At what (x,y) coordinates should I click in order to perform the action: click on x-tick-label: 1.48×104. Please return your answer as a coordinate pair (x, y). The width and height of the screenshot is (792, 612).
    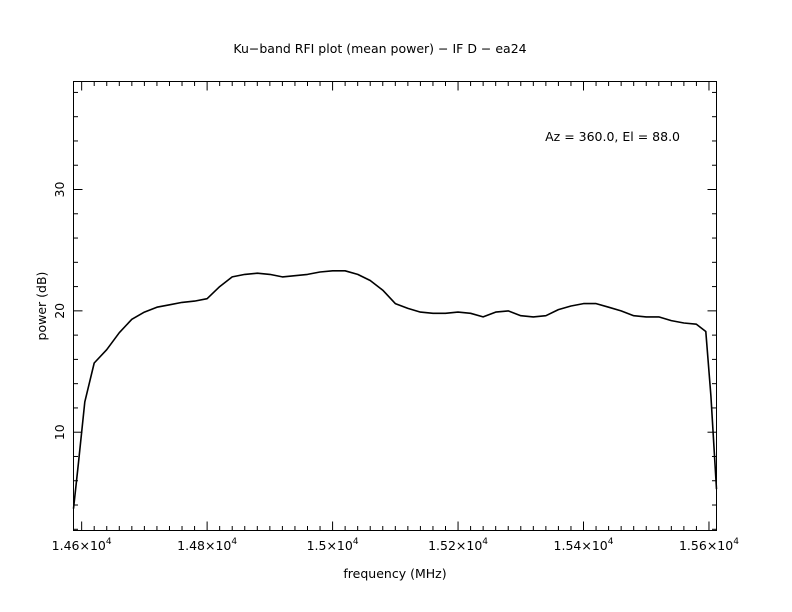
    Looking at the image, I should click on (207, 545).